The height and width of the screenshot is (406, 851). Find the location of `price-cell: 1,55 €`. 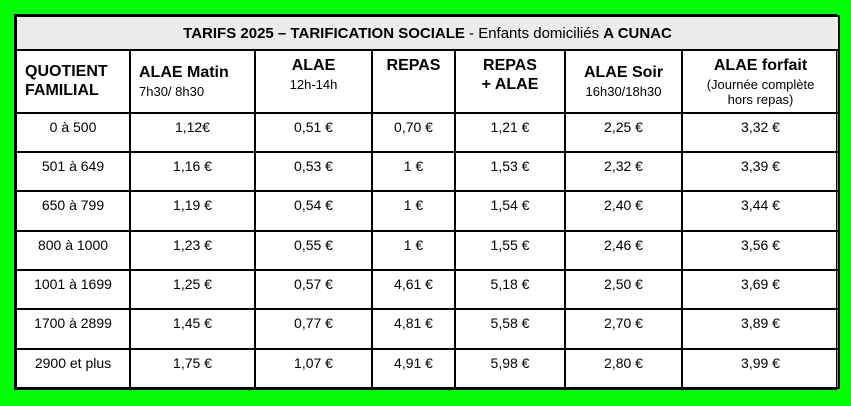

price-cell: 1,55 € is located at coordinates (510, 250).